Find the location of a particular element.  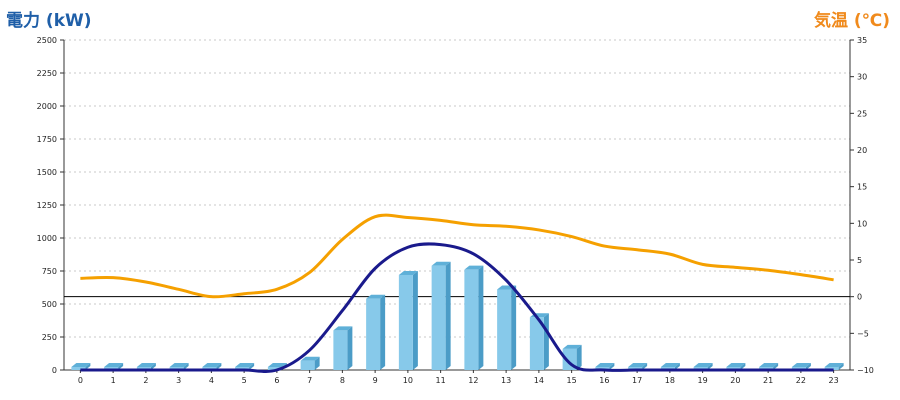

x-tick-label: 10 is located at coordinates (408, 380).